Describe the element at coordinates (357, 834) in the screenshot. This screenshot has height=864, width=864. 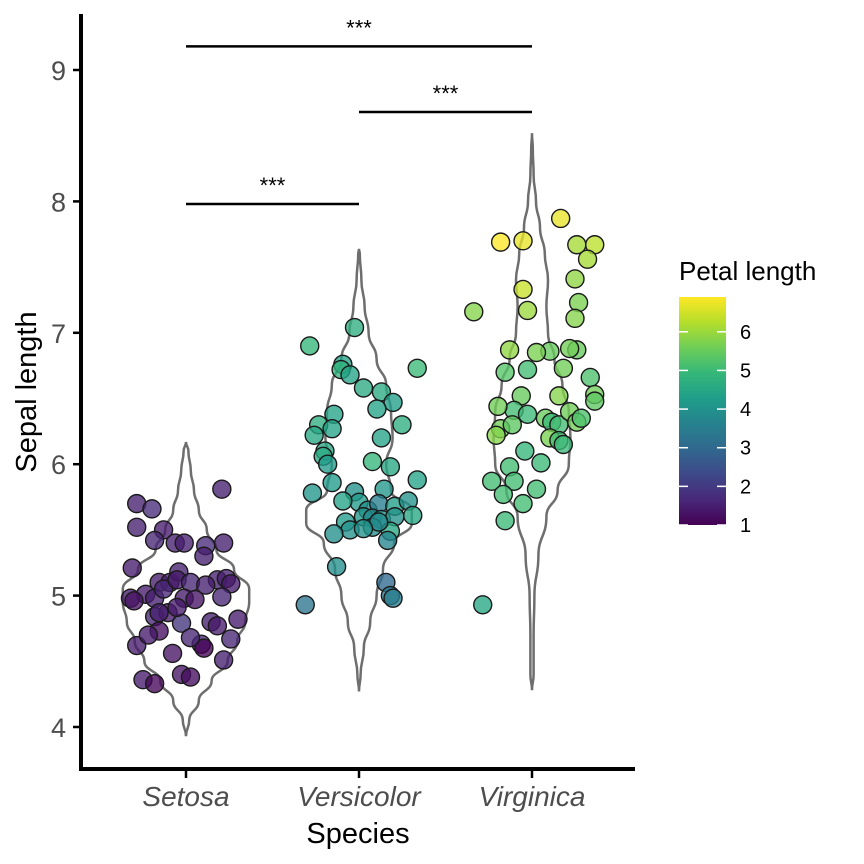
I see `x-axis-title: Species` at that location.